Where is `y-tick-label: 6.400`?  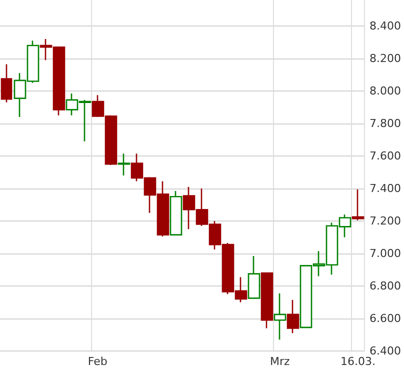
y-tick-label: 6.400 is located at coordinates (386, 351).